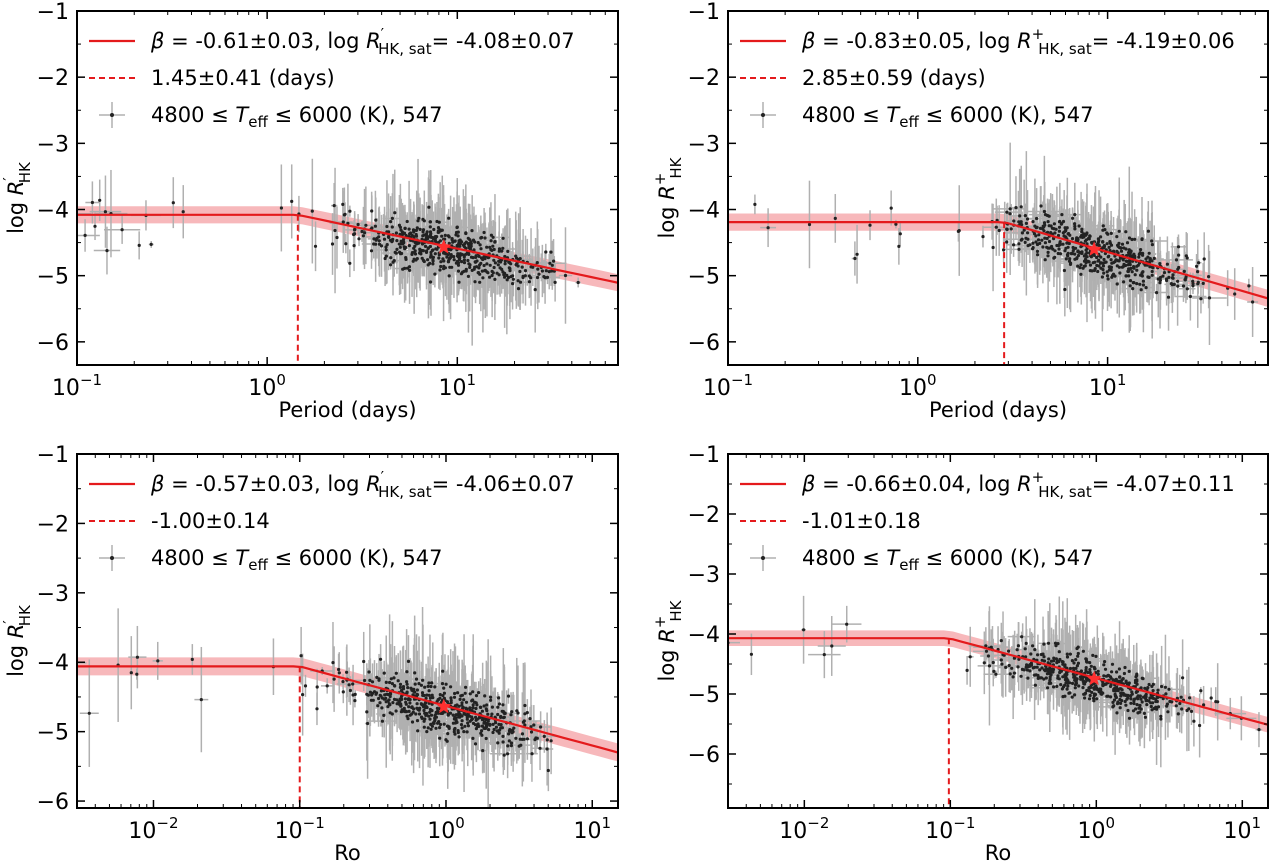 This screenshot has width=1273, height=863. Describe the element at coordinates (704, 78) in the screenshot. I see `y-tick-label: −2` at that location.